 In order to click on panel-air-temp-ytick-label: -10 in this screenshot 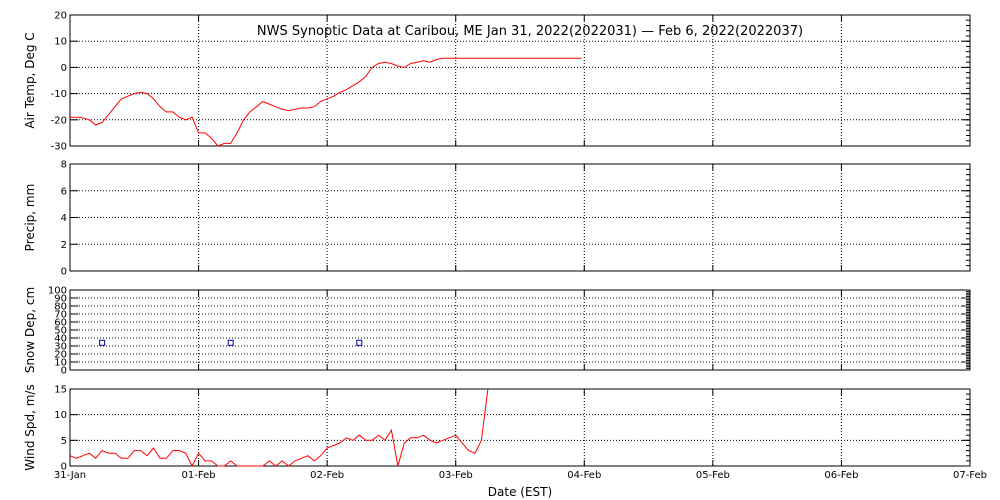, I will do `click(59, 94)`.